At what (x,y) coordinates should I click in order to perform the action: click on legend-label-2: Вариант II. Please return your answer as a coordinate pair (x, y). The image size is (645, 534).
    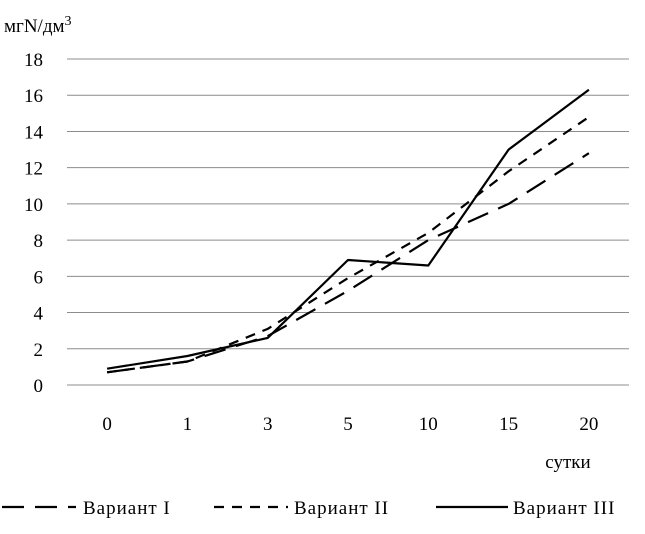
    Looking at the image, I should click on (341, 508).